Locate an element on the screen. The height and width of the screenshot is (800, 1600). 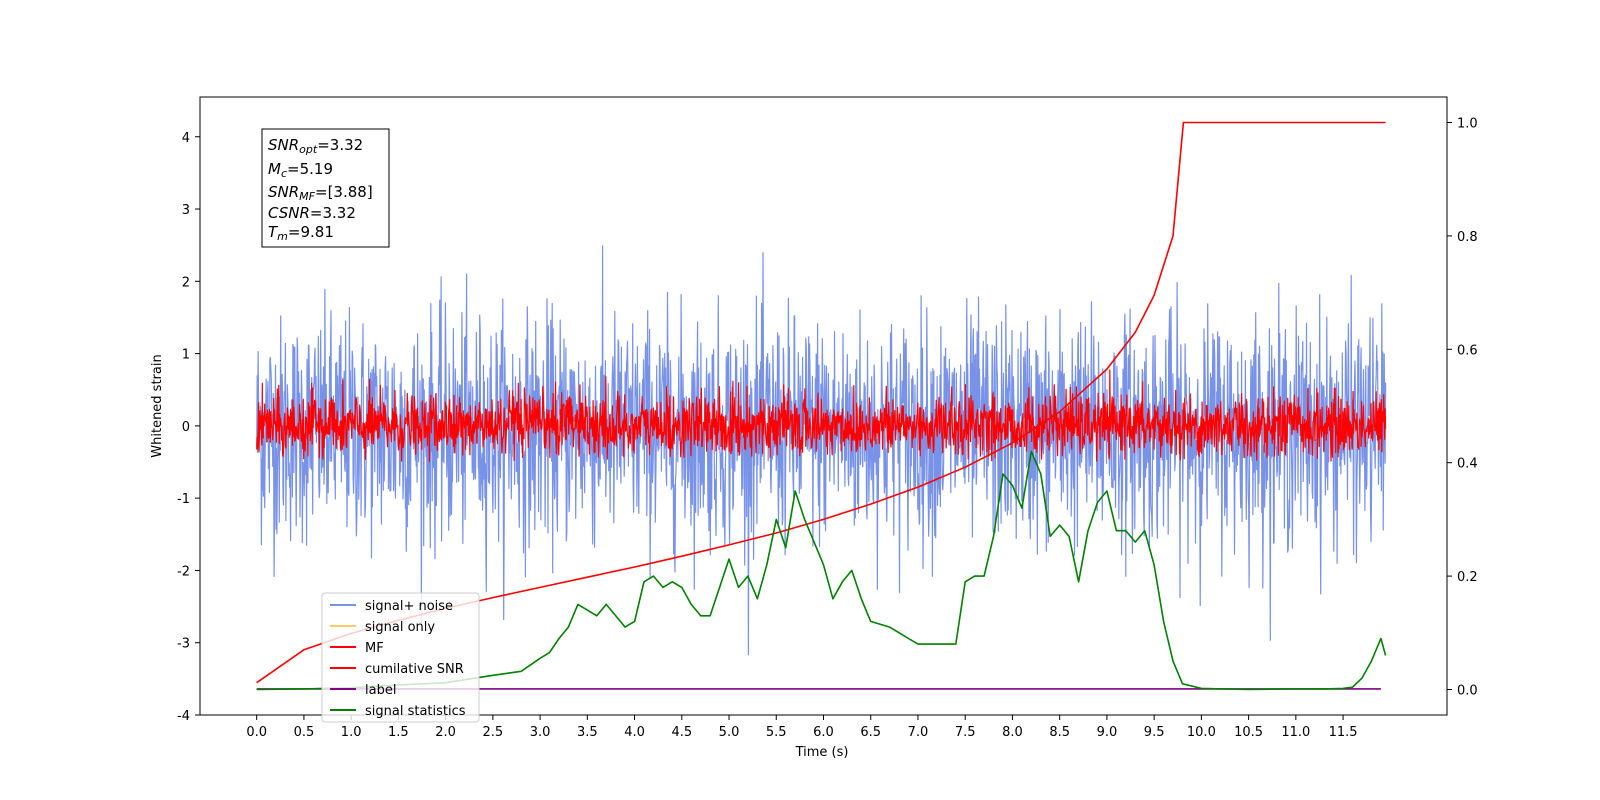
y2-tick-label: 0.6 is located at coordinates (1467, 350).